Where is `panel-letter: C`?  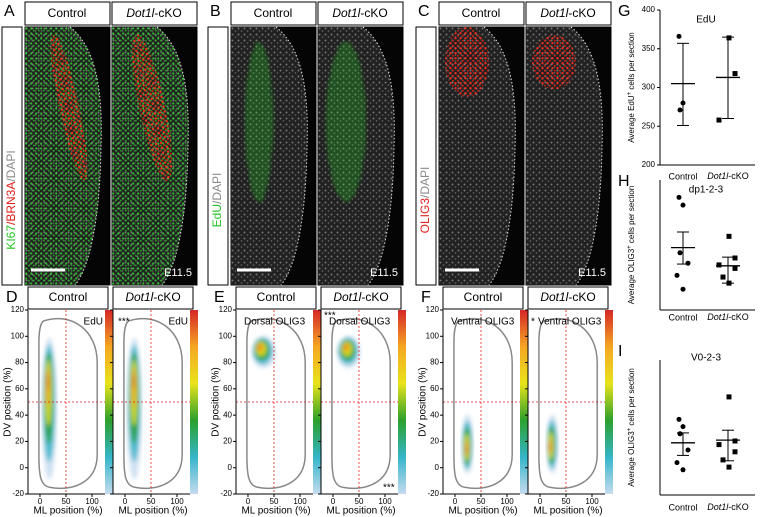 panel-letter: C is located at coordinates (424, 11).